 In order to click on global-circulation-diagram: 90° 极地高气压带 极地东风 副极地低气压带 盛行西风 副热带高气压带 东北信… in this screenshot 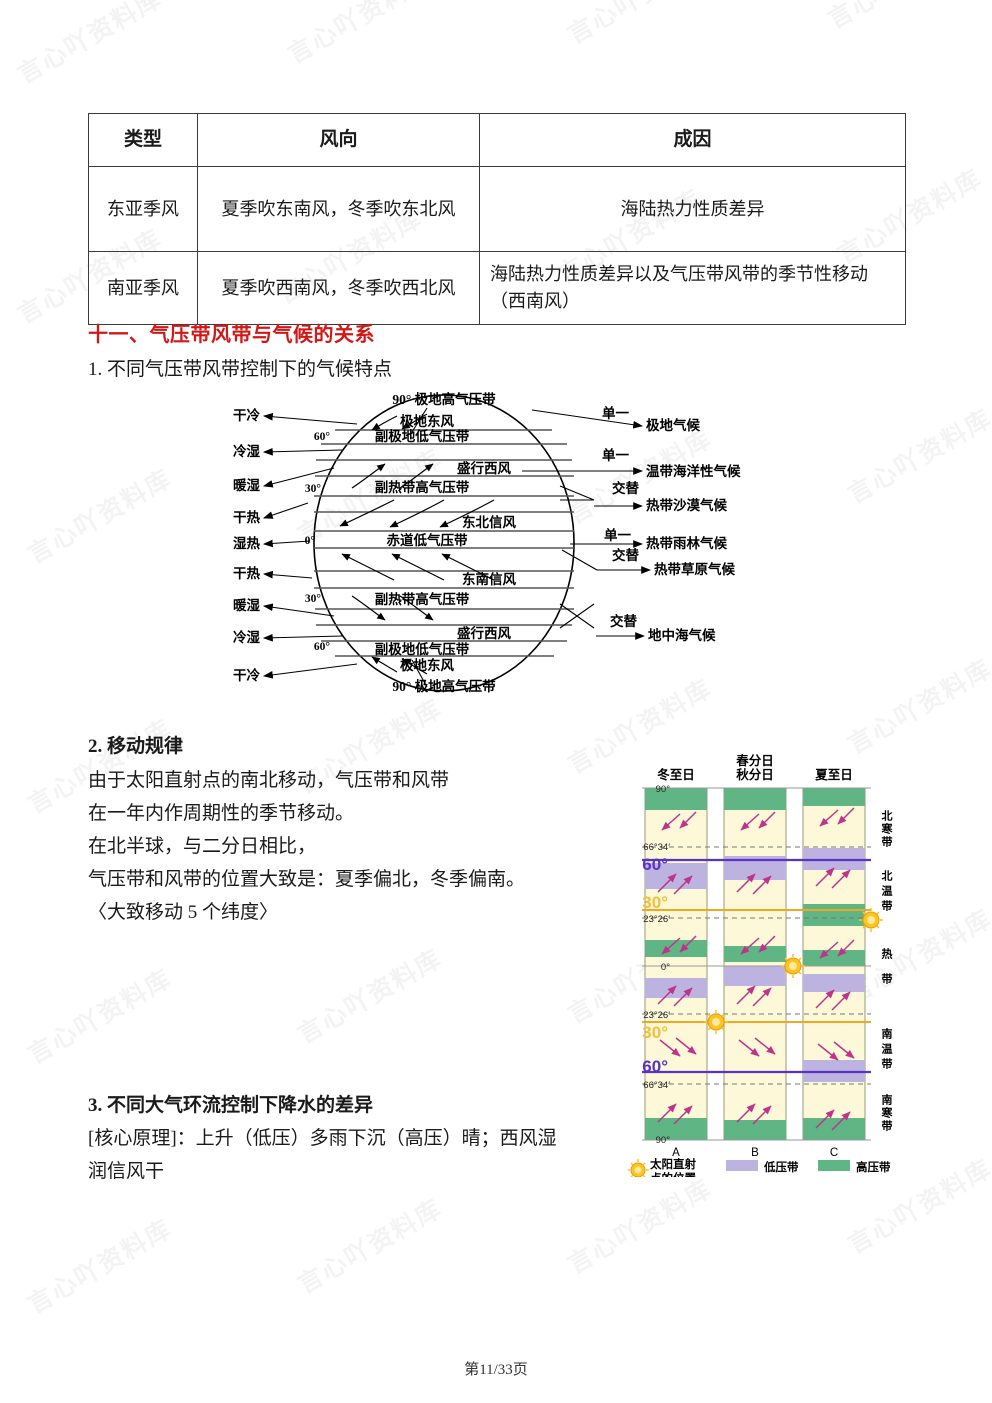, I will do `click(487, 553)`.